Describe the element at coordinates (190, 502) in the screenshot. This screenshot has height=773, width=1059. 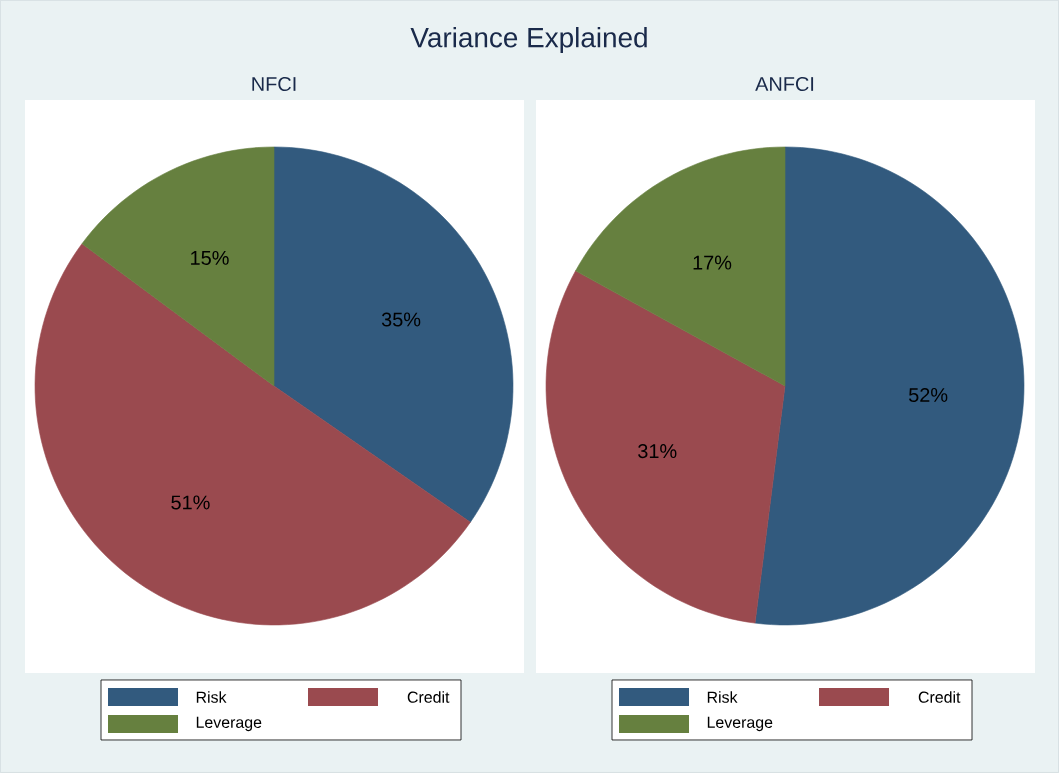
I see `data-label: 51%` at that location.